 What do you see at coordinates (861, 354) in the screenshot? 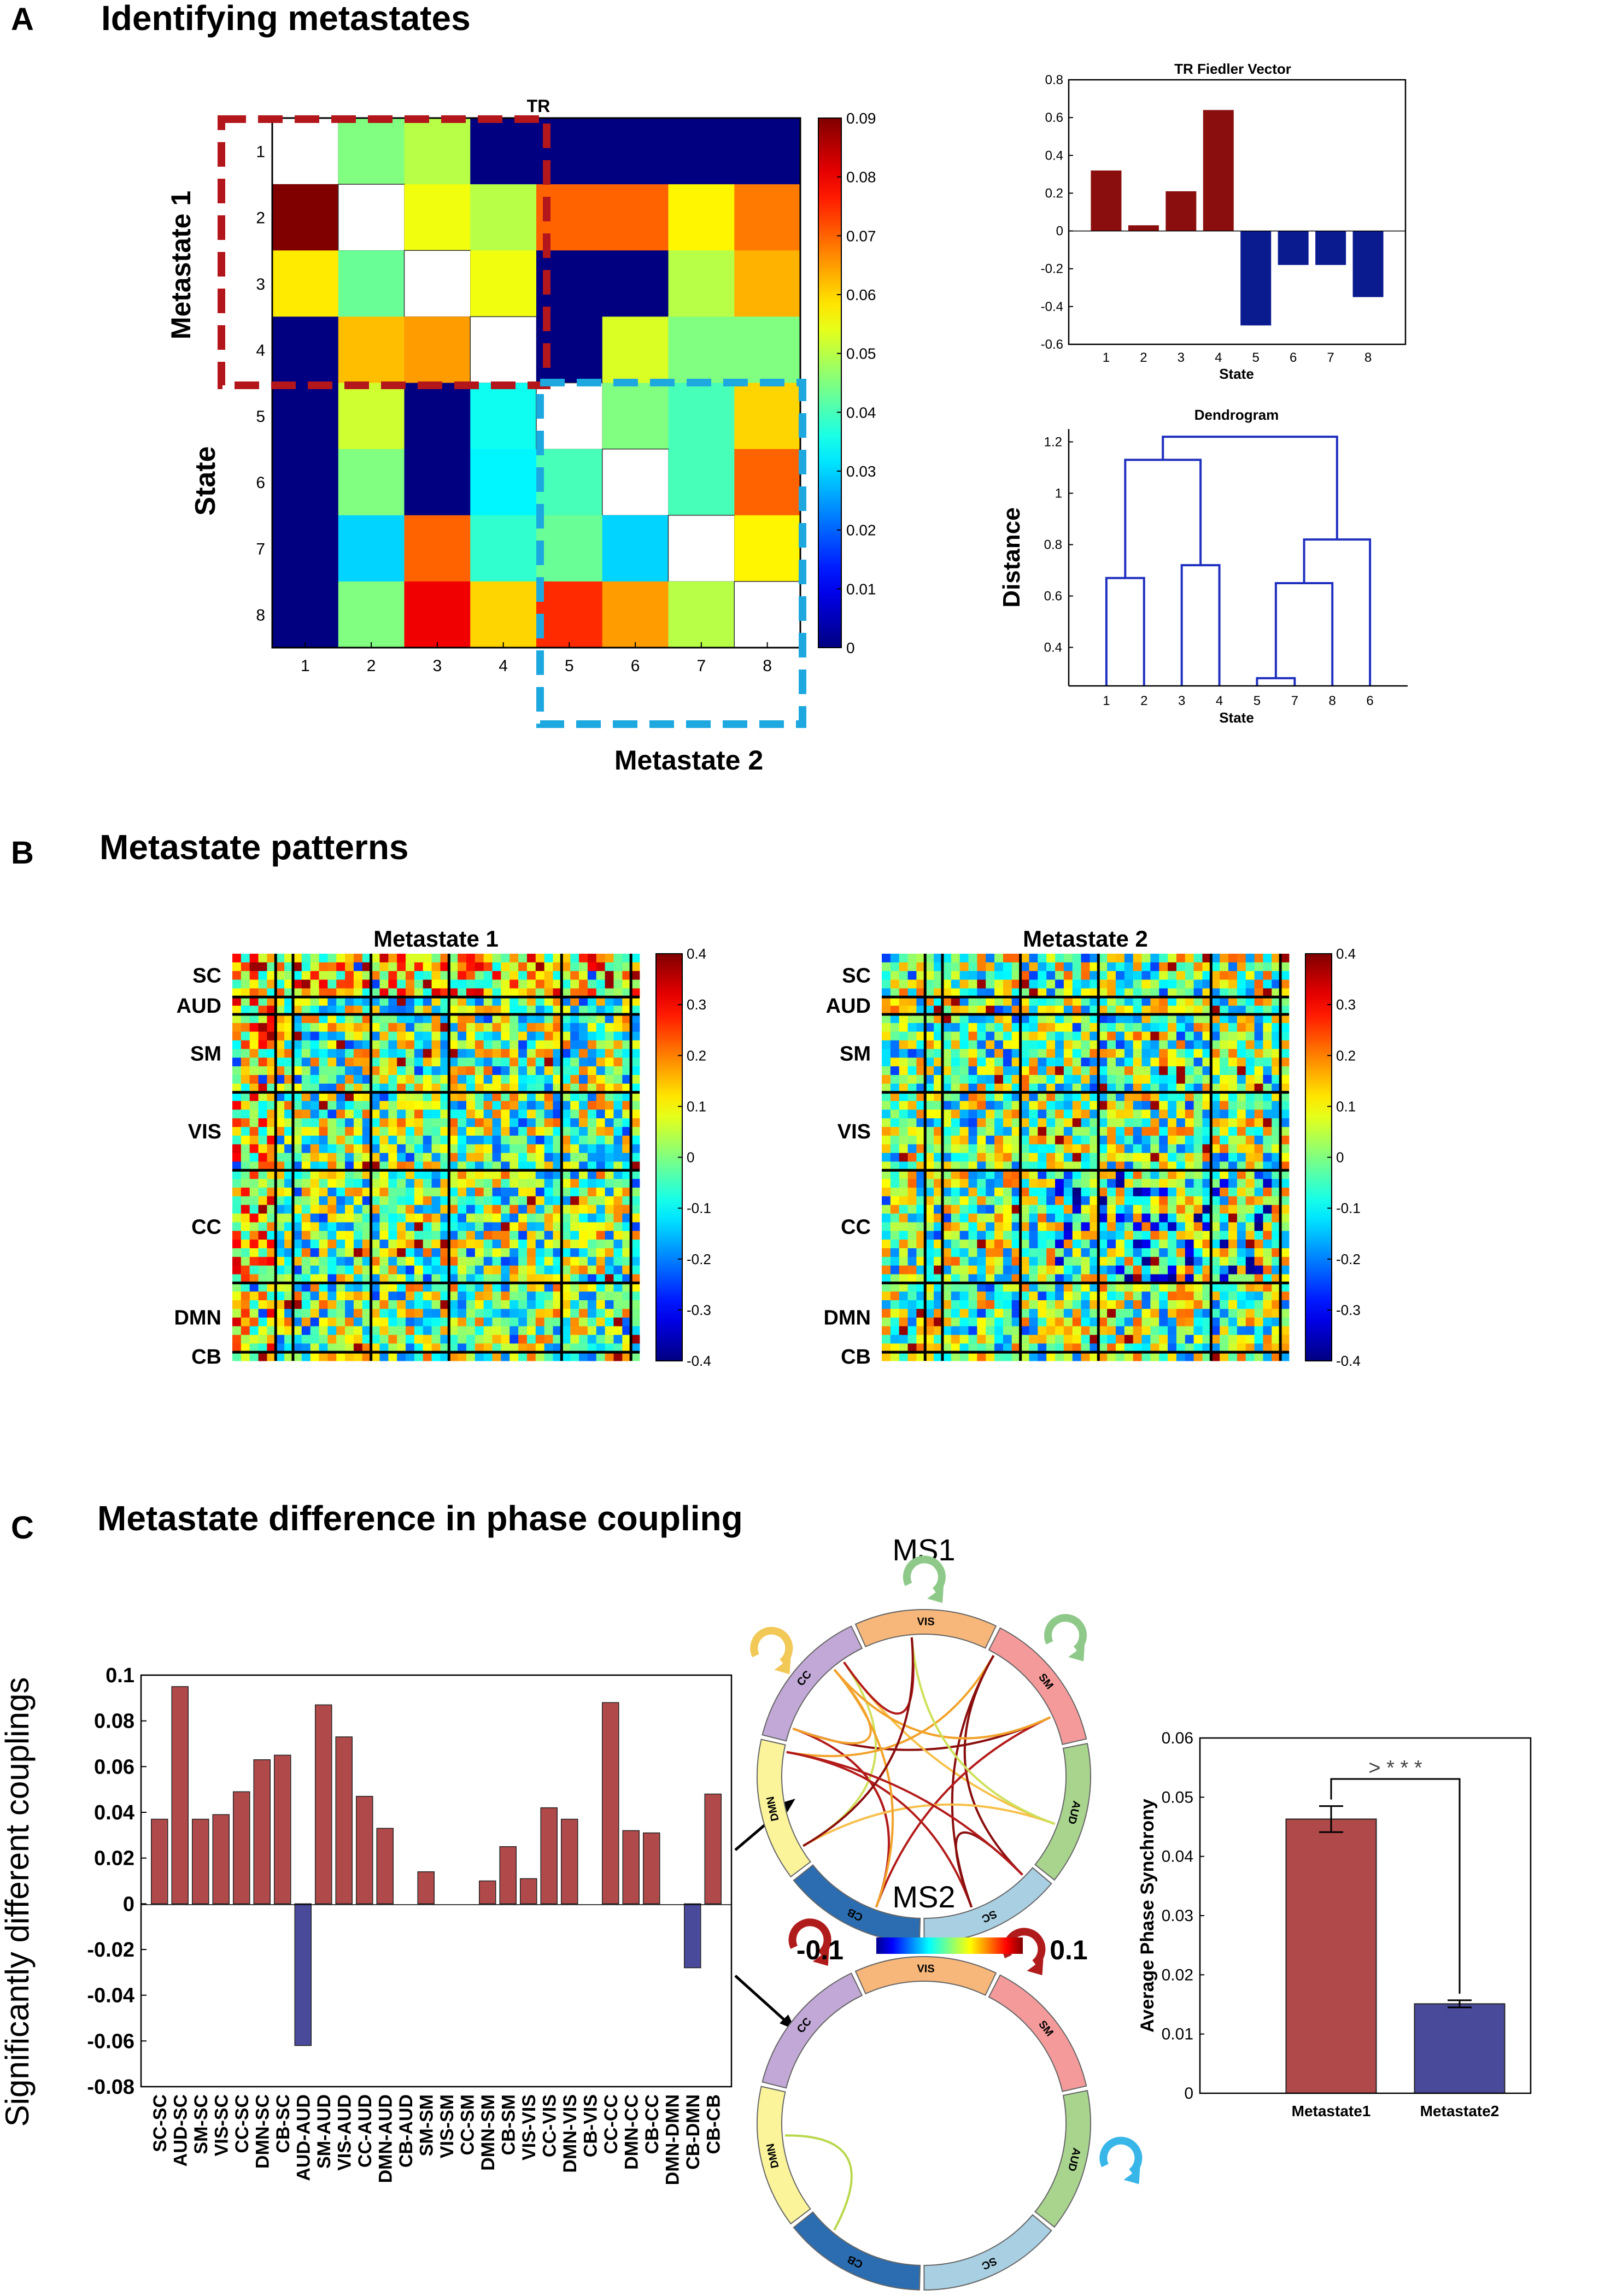
I see `tm-colorbar-label: 0.05` at bounding box center [861, 354].